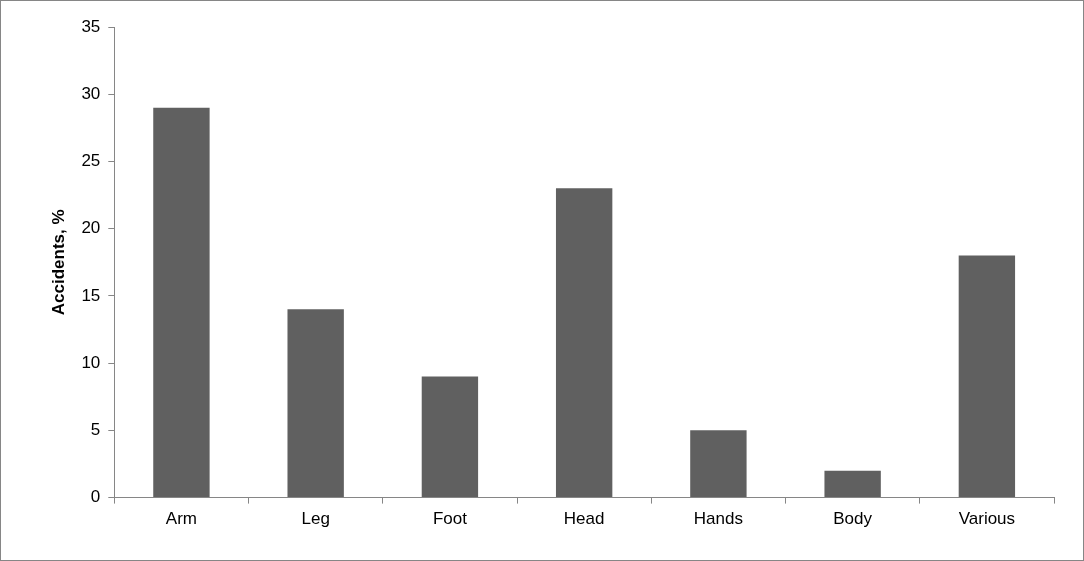  What do you see at coordinates (853, 519) in the screenshot?
I see `x-tick-label: Body` at bounding box center [853, 519].